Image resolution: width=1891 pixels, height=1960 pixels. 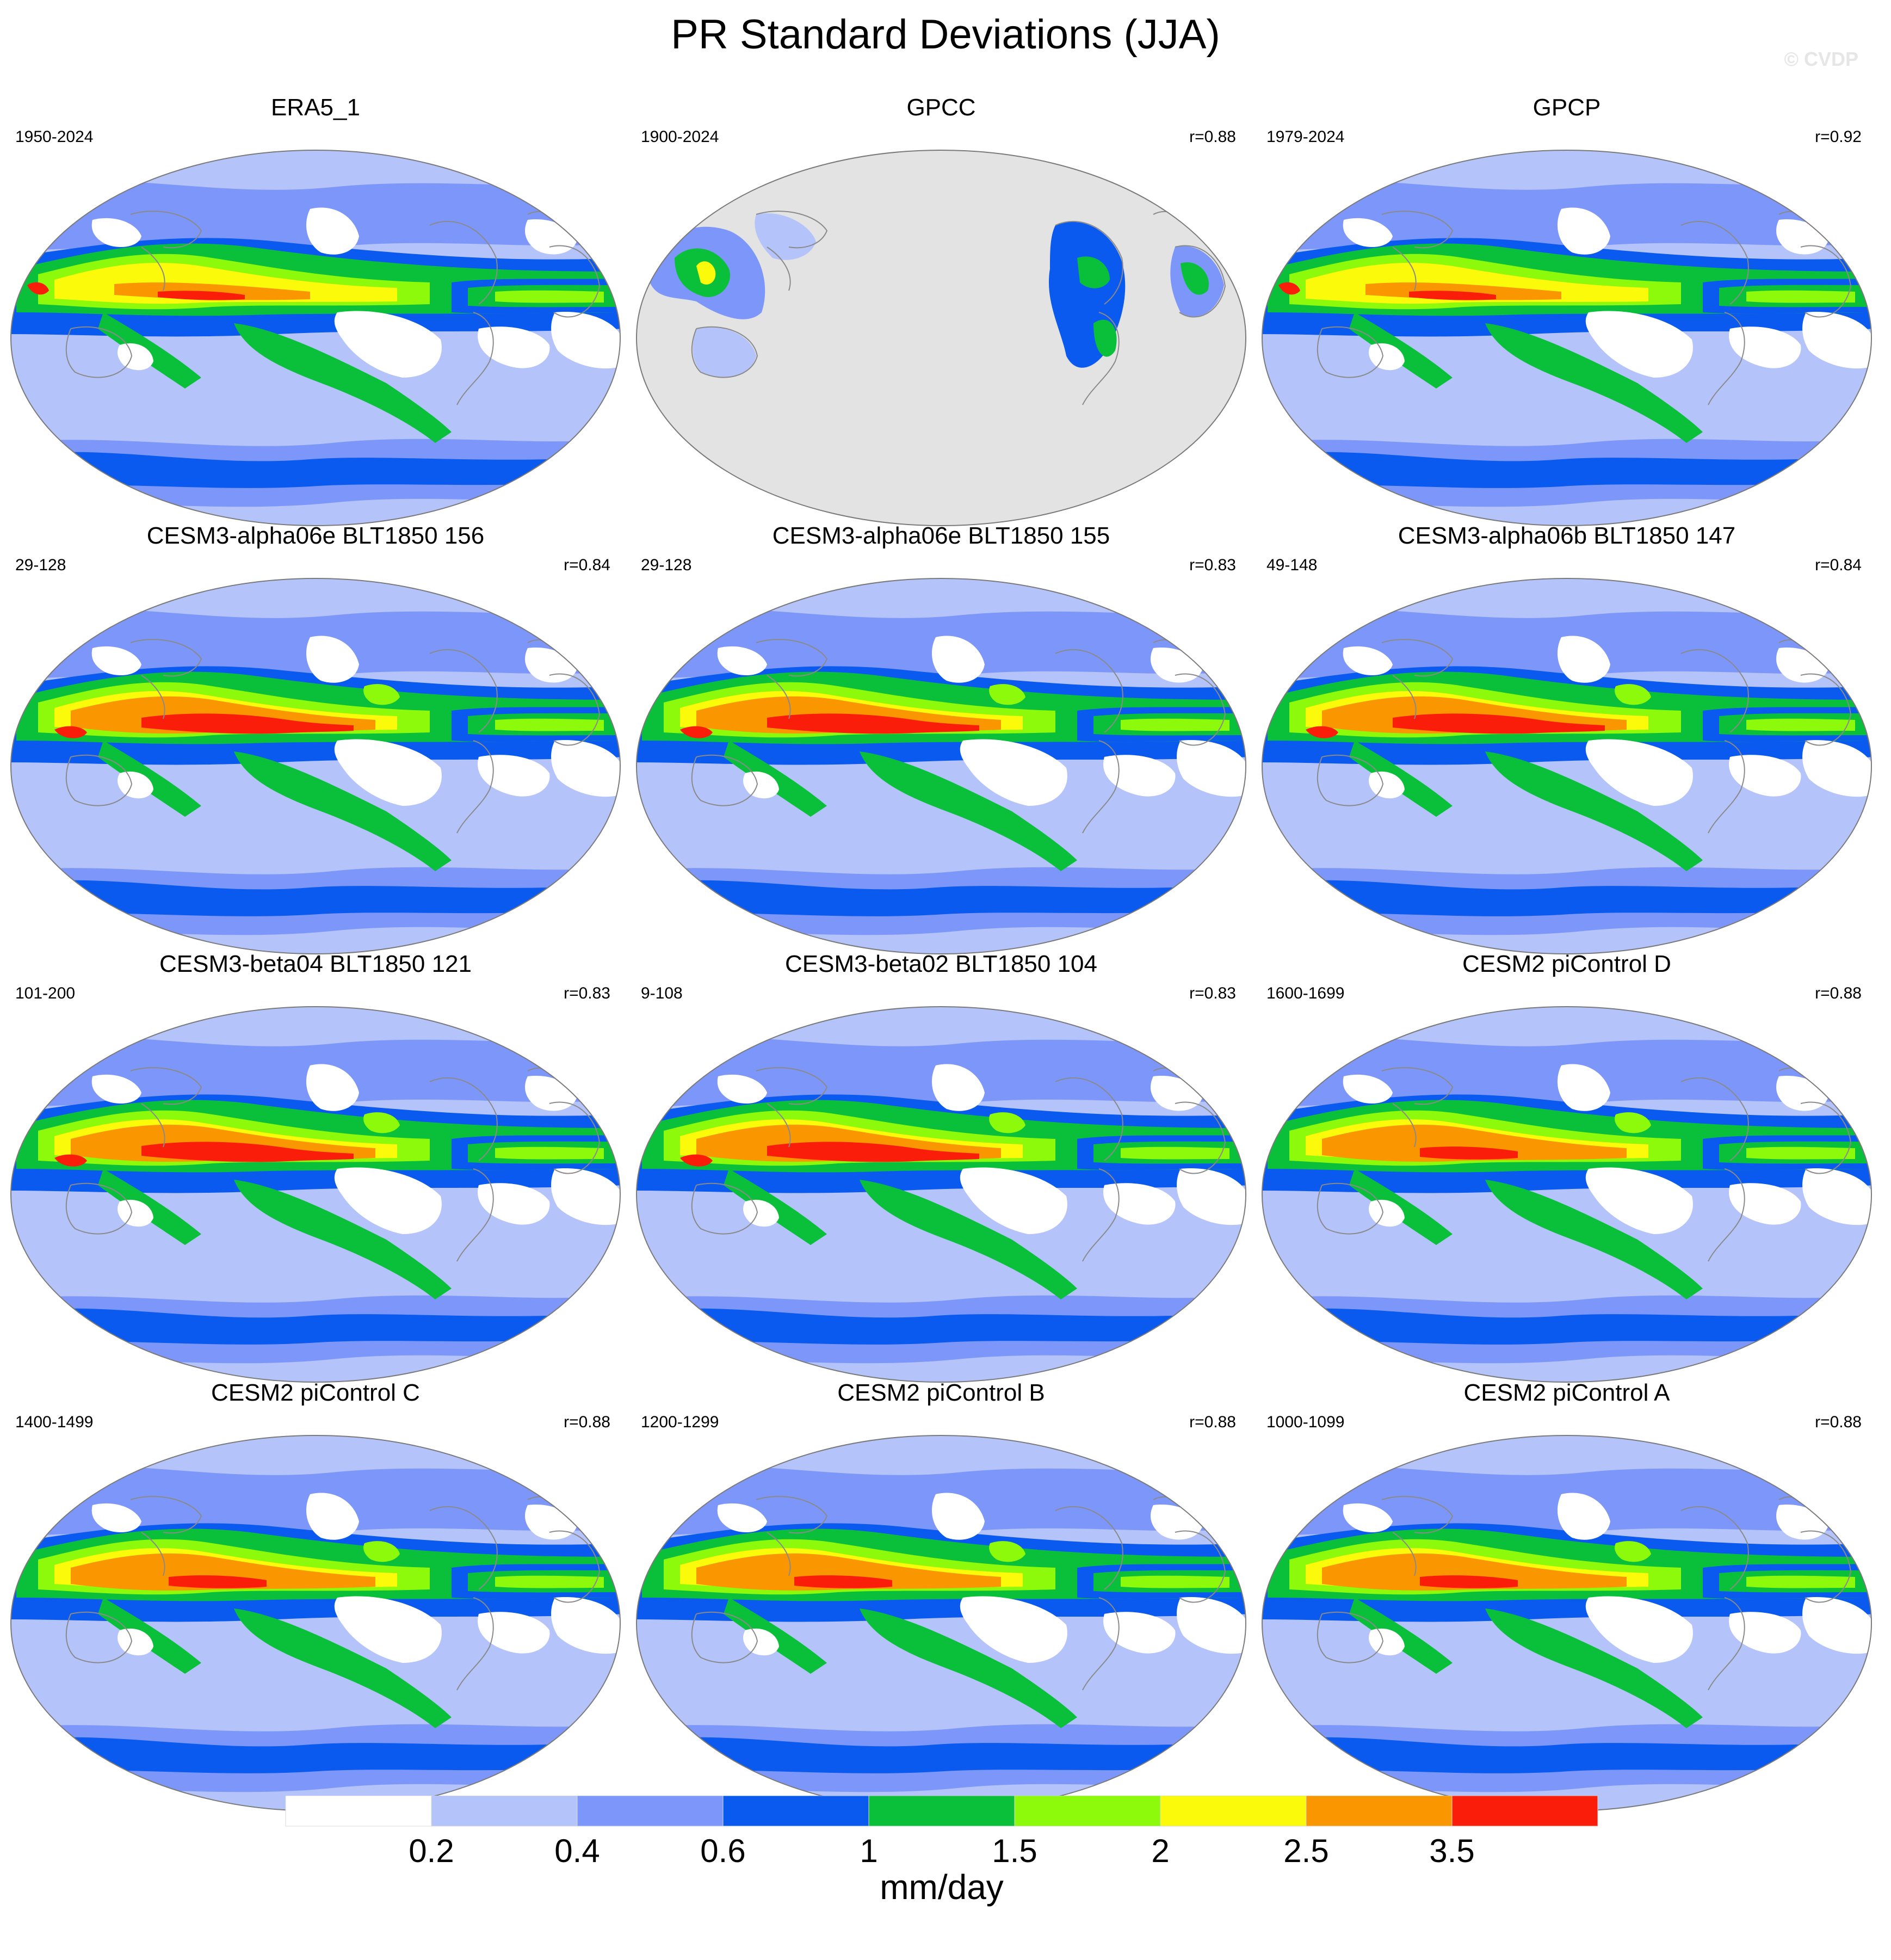 What do you see at coordinates (941, 308) in the screenshot?
I see `map-panel: GPCC 1900-2024 r=0.88` at bounding box center [941, 308].